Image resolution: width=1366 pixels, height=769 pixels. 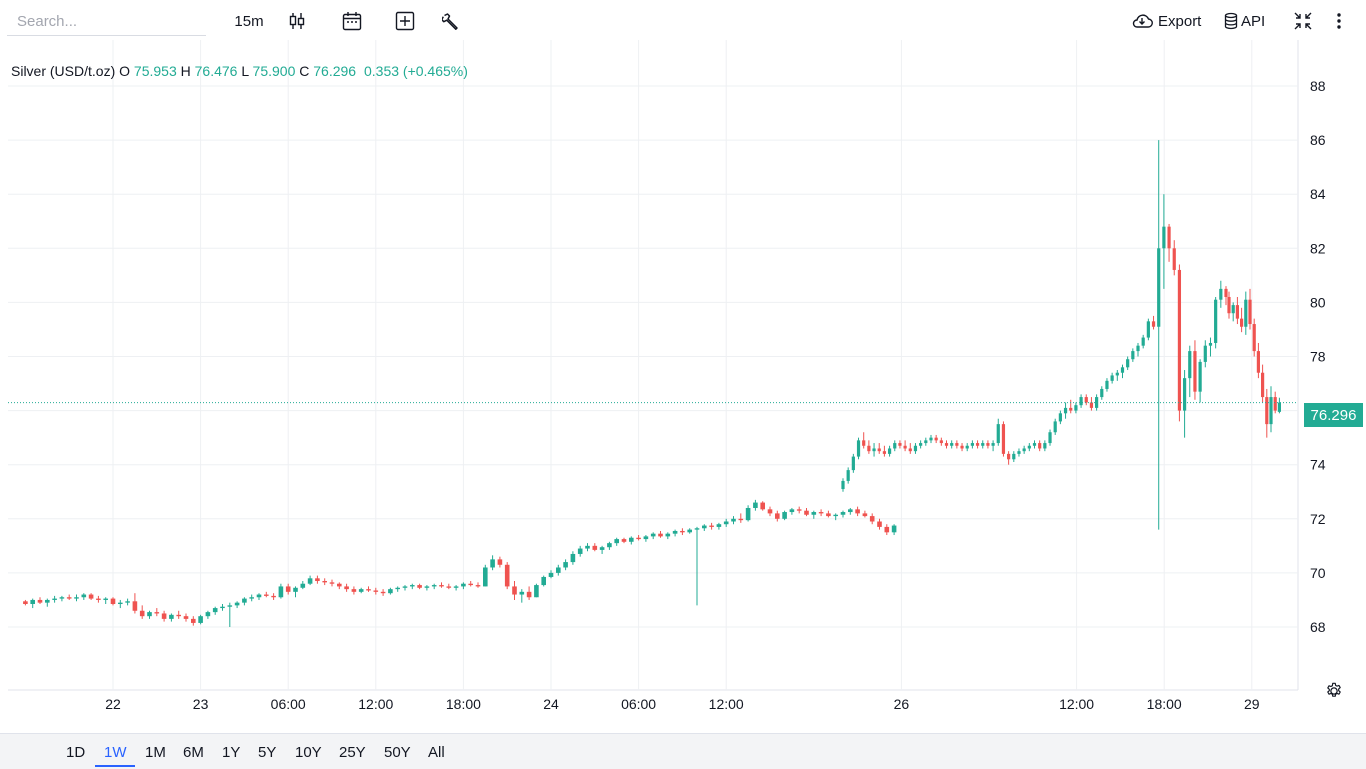 What do you see at coordinates (1318, 627) in the screenshot?
I see `y-tick-label: 68` at bounding box center [1318, 627].